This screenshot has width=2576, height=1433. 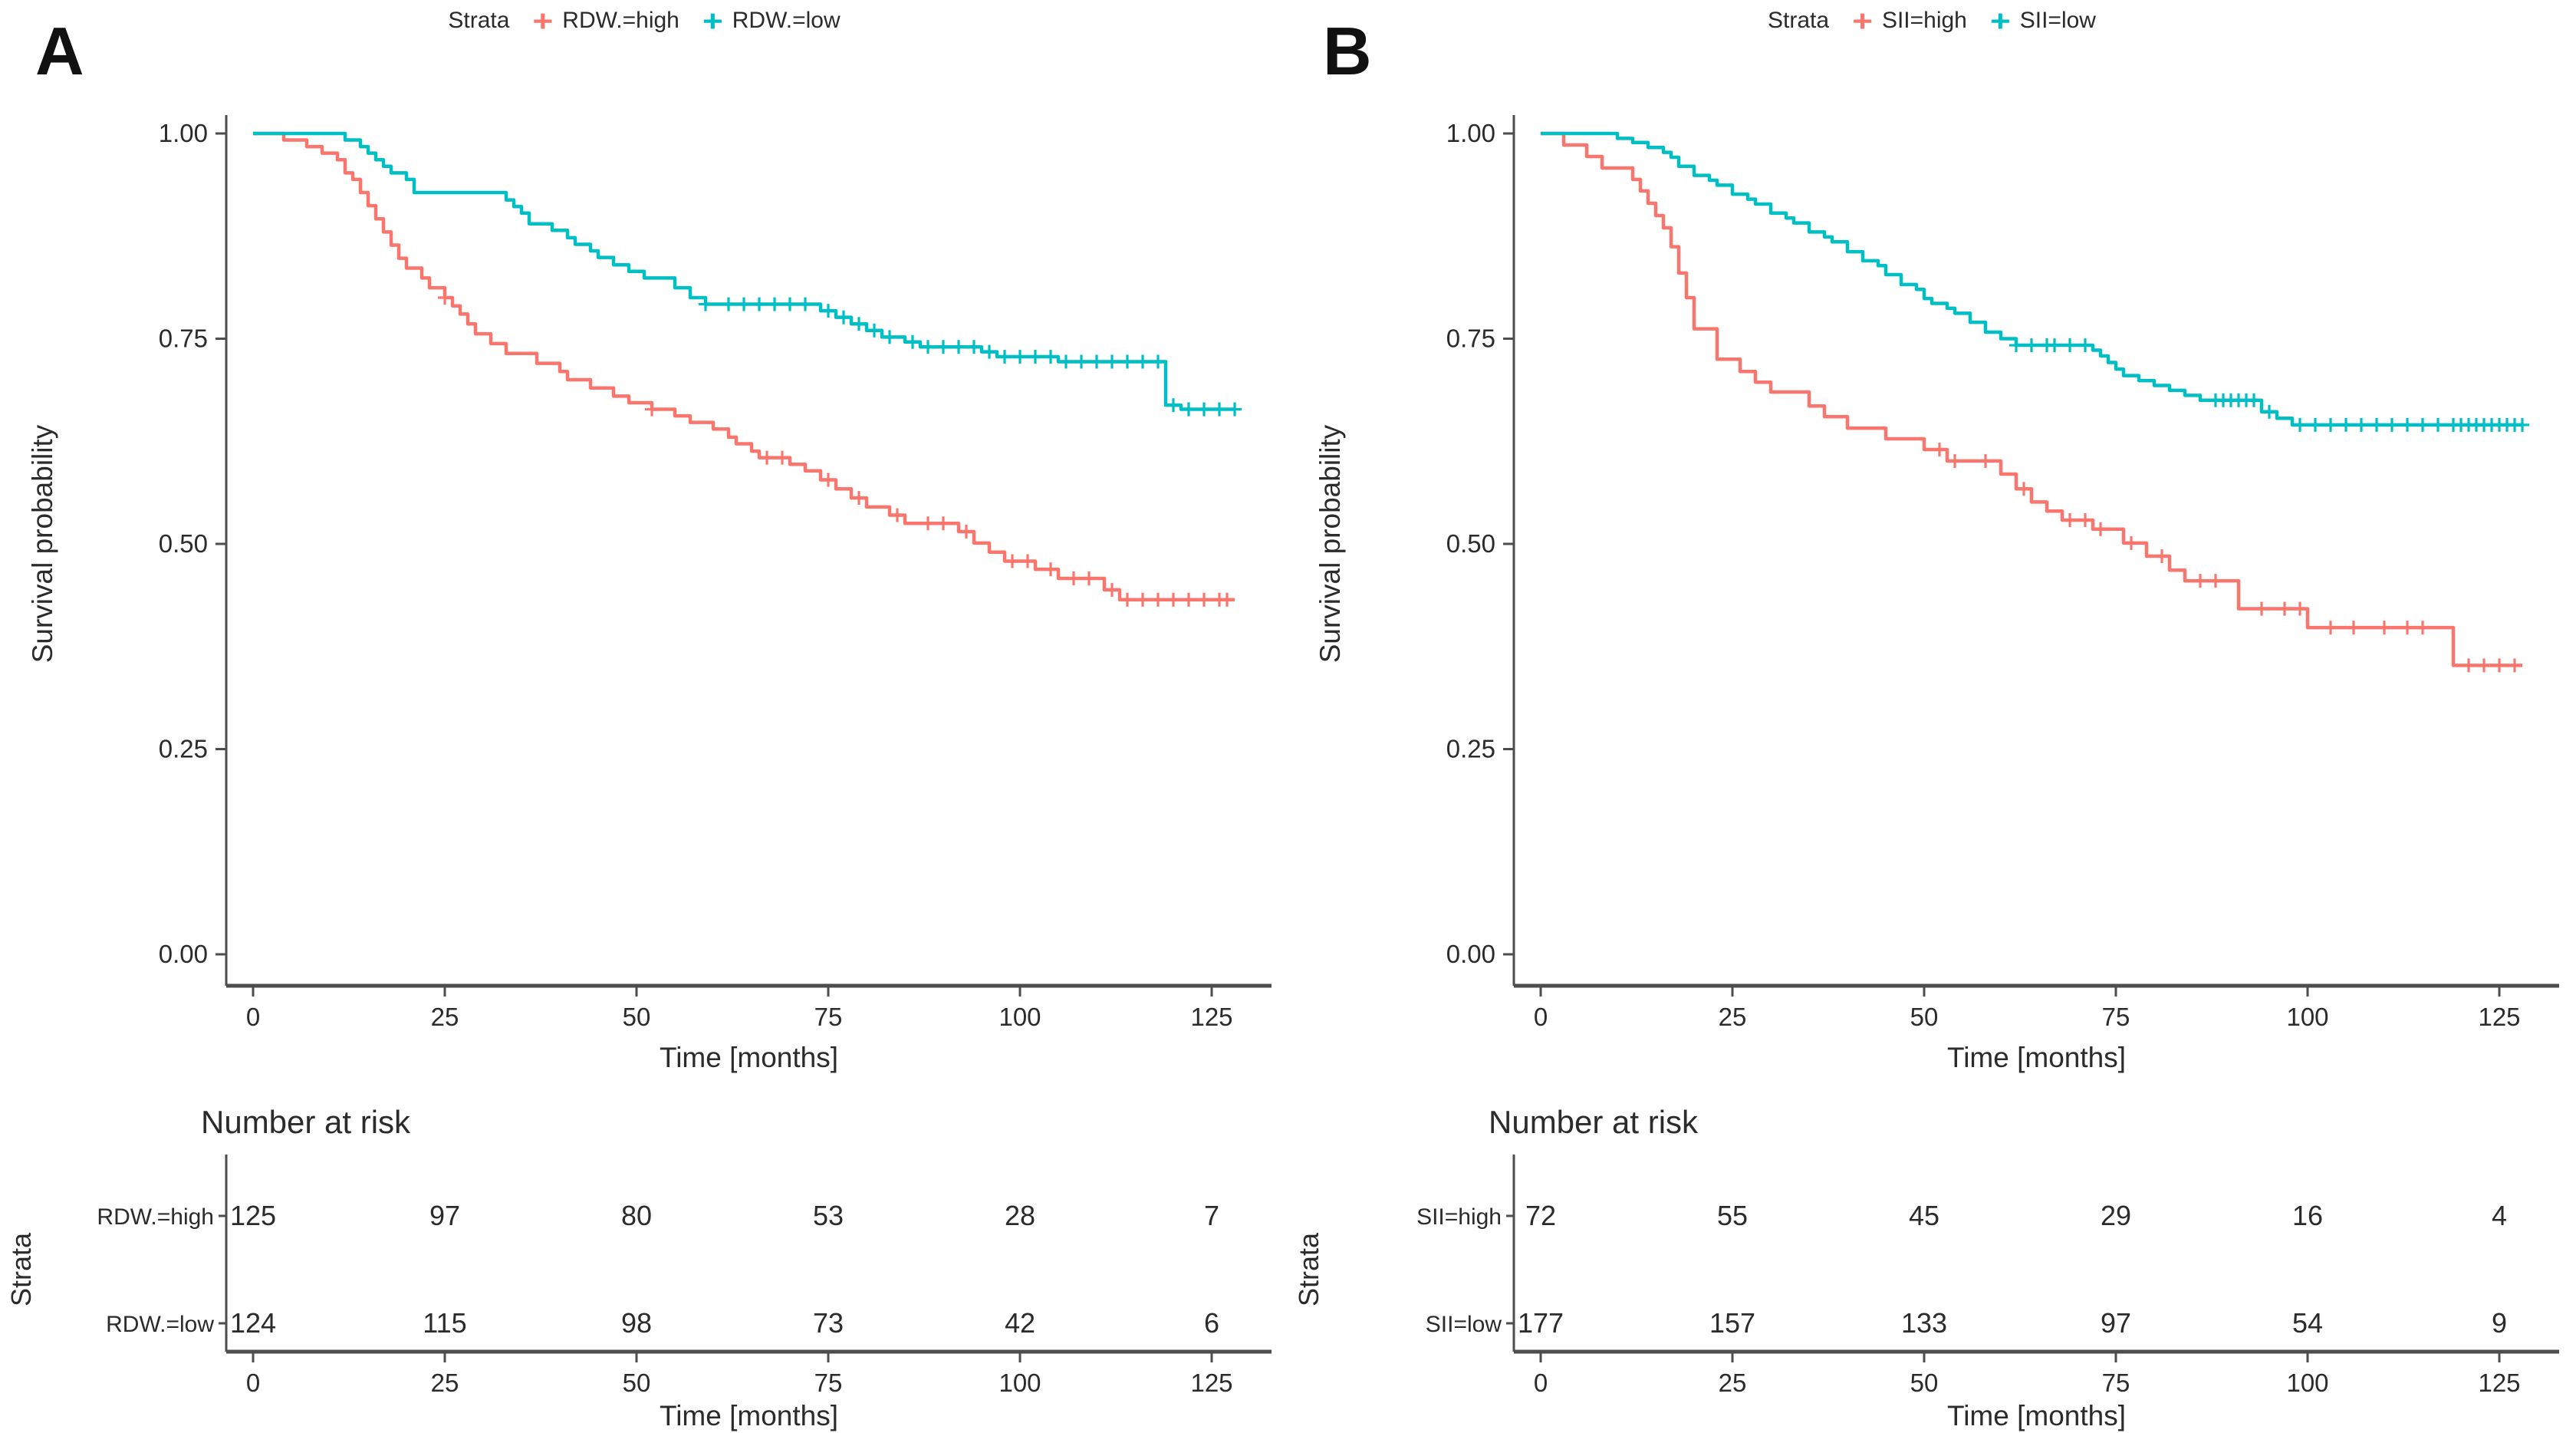 I want to click on risk-count: 55, so click(x=1732, y=1215).